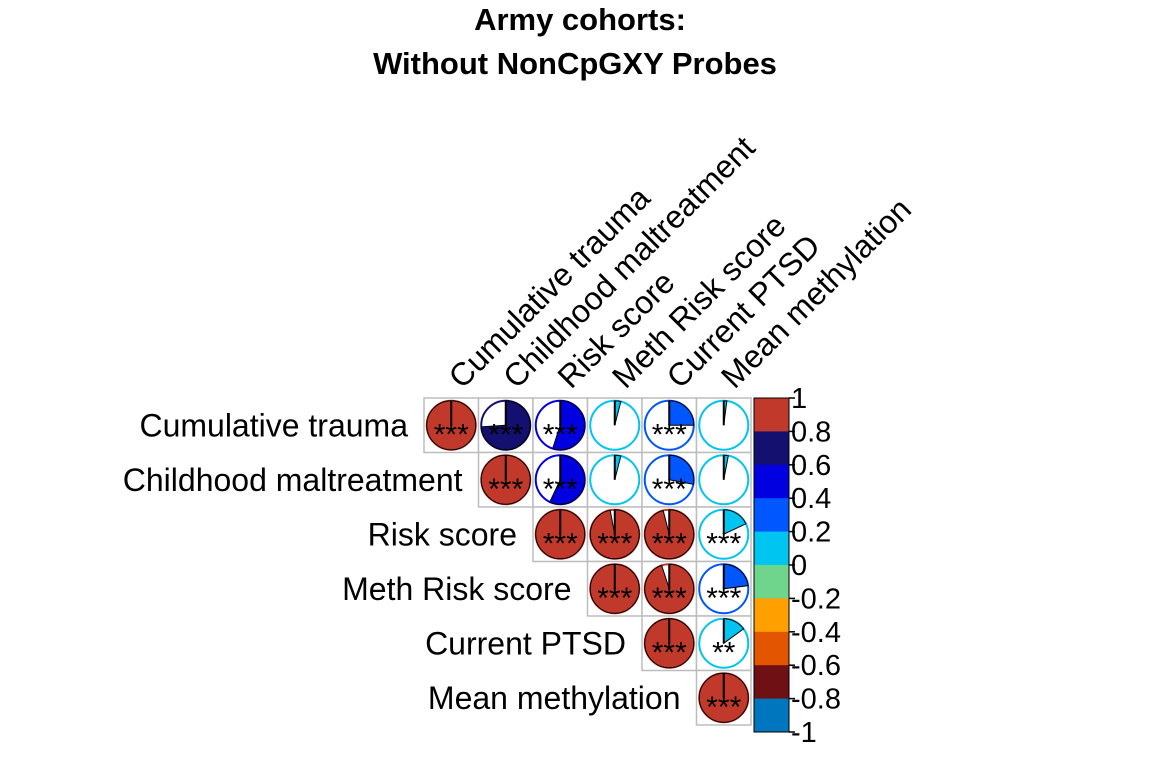  I want to click on row-label: Mean methylation, so click(554, 698).